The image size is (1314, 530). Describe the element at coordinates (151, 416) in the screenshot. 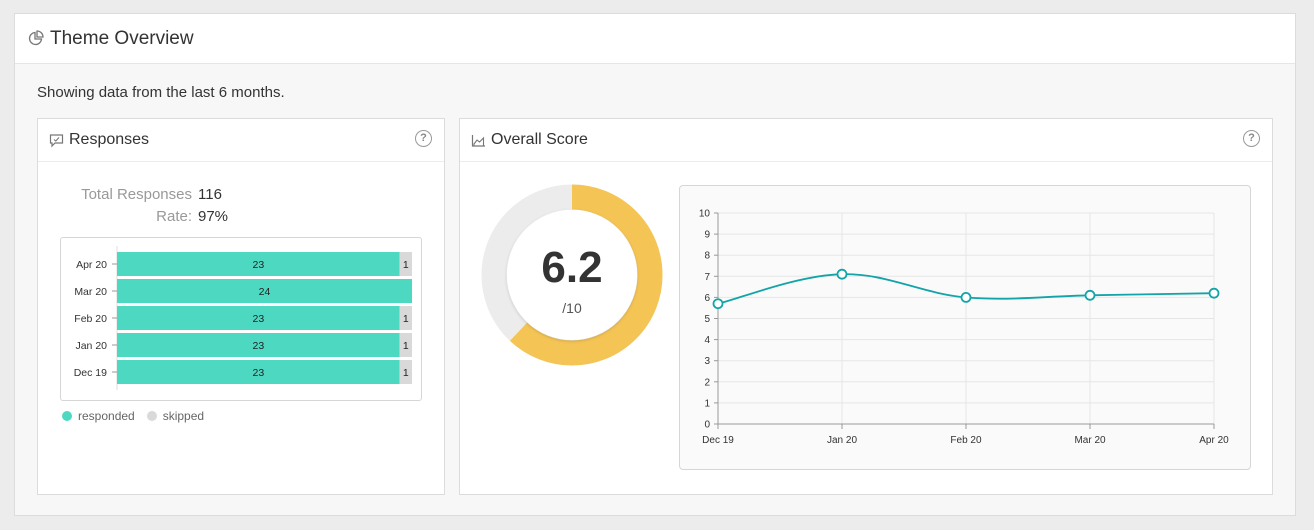

I see `legend-skipped-swatch` at that location.